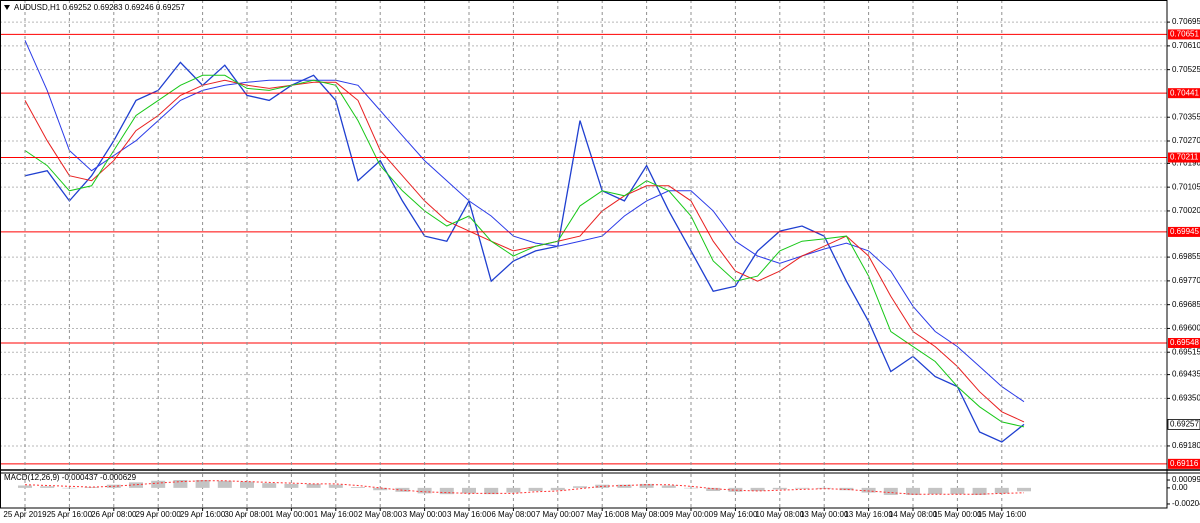 The width and height of the screenshot is (1200, 523). I want to click on y-tick-label: 0.70020, so click(1186, 210).